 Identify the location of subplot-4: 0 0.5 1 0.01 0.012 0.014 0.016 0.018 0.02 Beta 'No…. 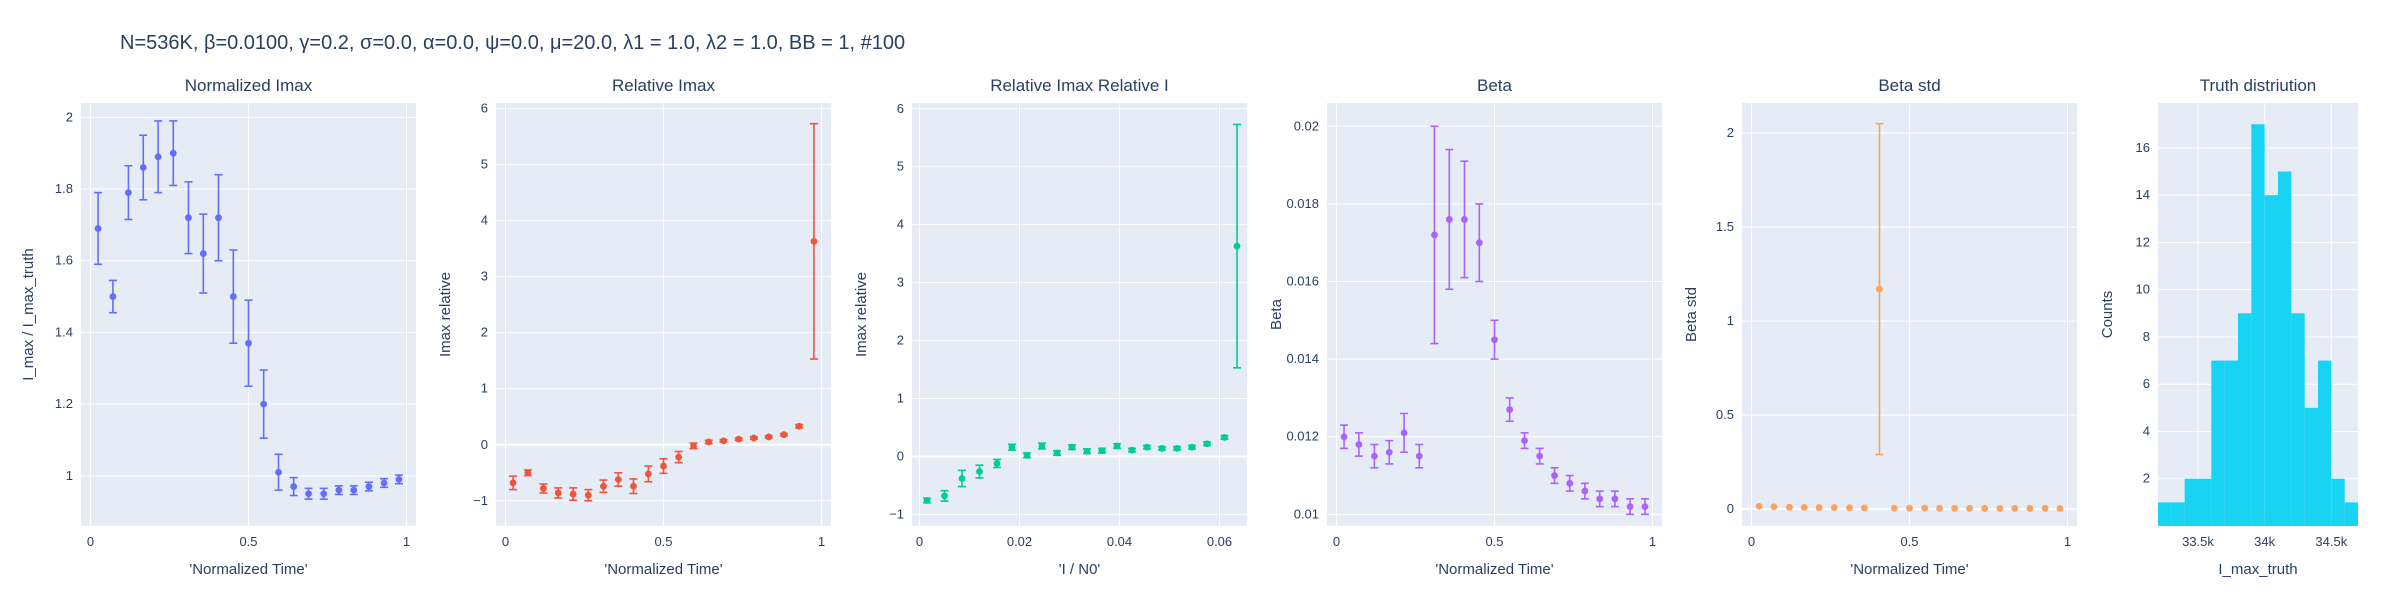
(1465, 327).